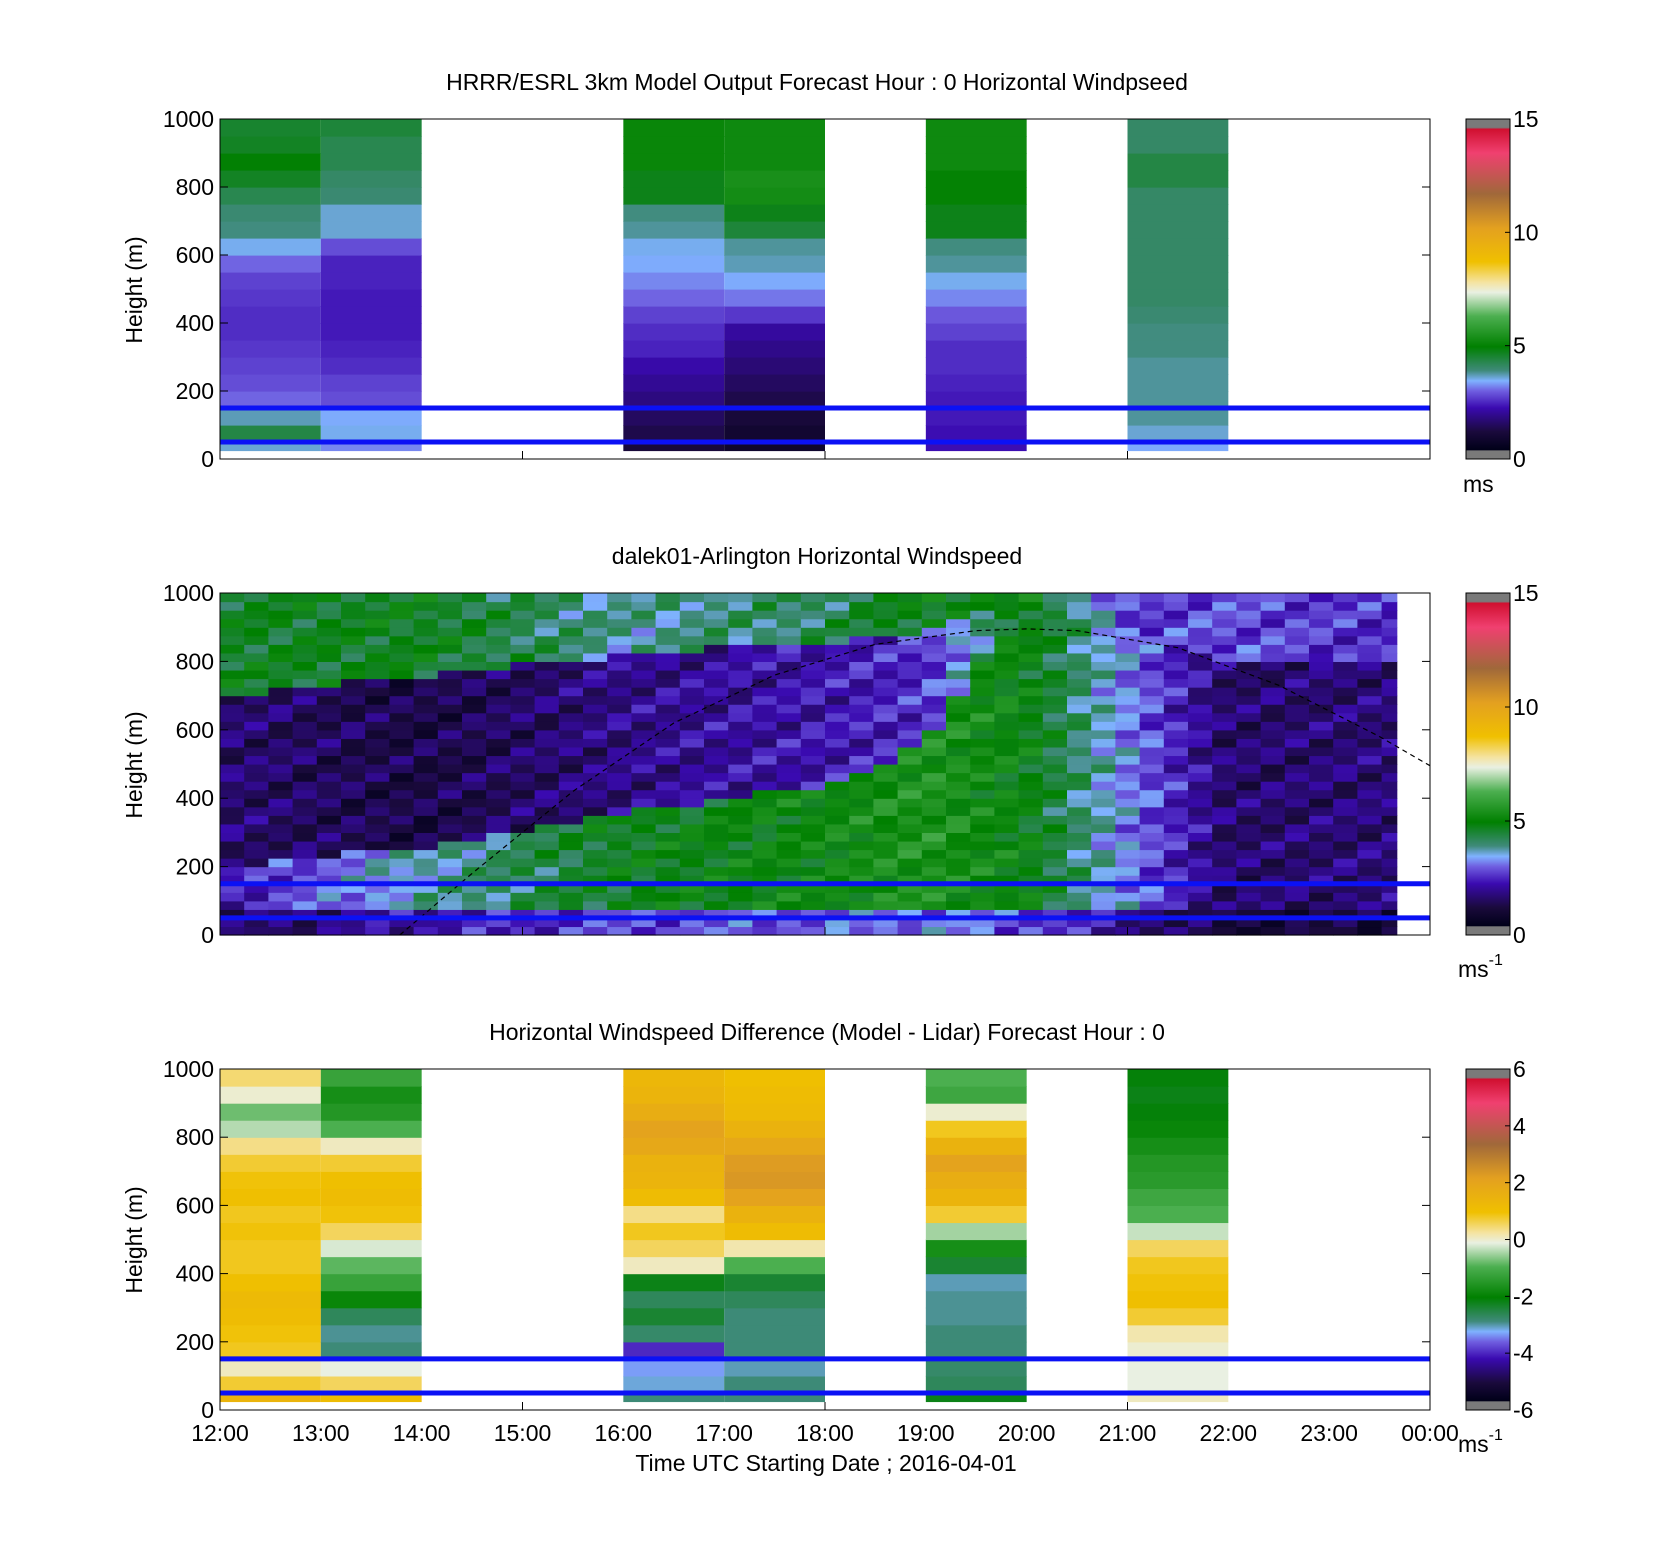  What do you see at coordinates (134, 764) in the screenshot?
I see `y-axis-label: Height (m)` at bounding box center [134, 764].